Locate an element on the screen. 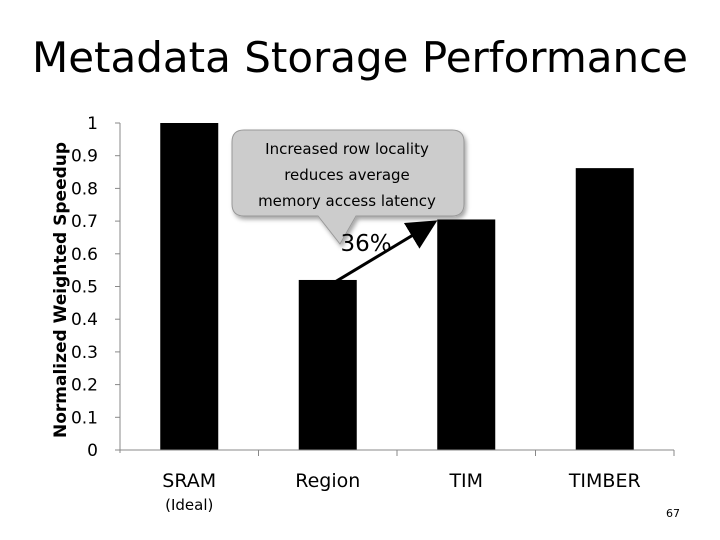  x-tick-label: TIMBER is located at coordinates (604, 481).